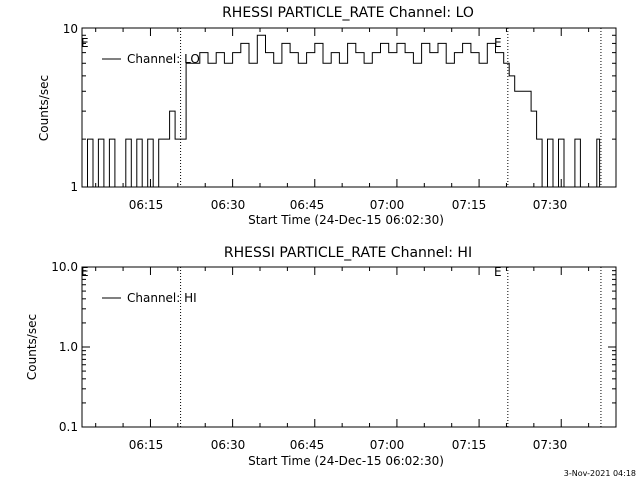 The image size is (640, 480). Describe the element at coordinates (68, 427) in the screenshot. I see `y-tick-label: 0.1` at that location.